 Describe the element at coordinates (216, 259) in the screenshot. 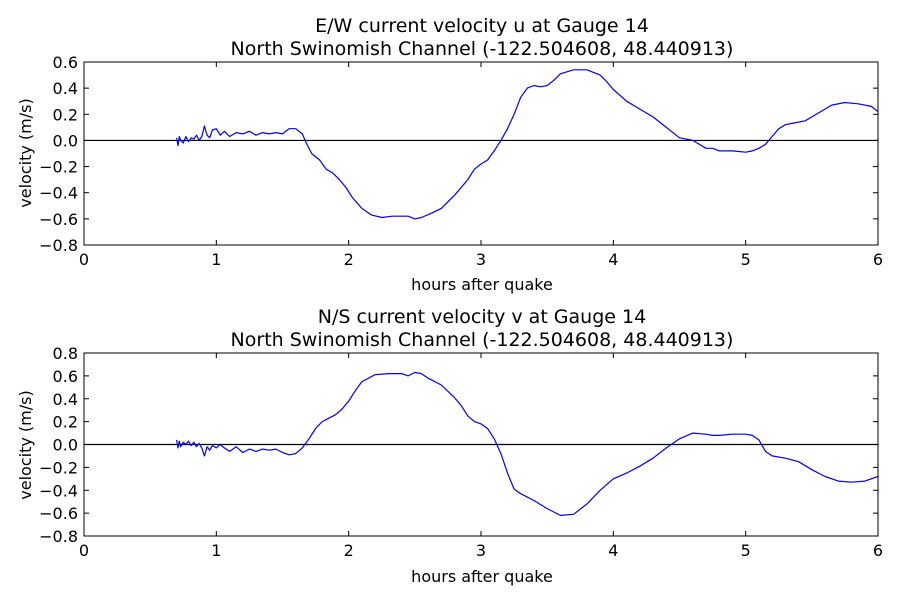

I see `top-chart-x-tick-label: 1` at that location.